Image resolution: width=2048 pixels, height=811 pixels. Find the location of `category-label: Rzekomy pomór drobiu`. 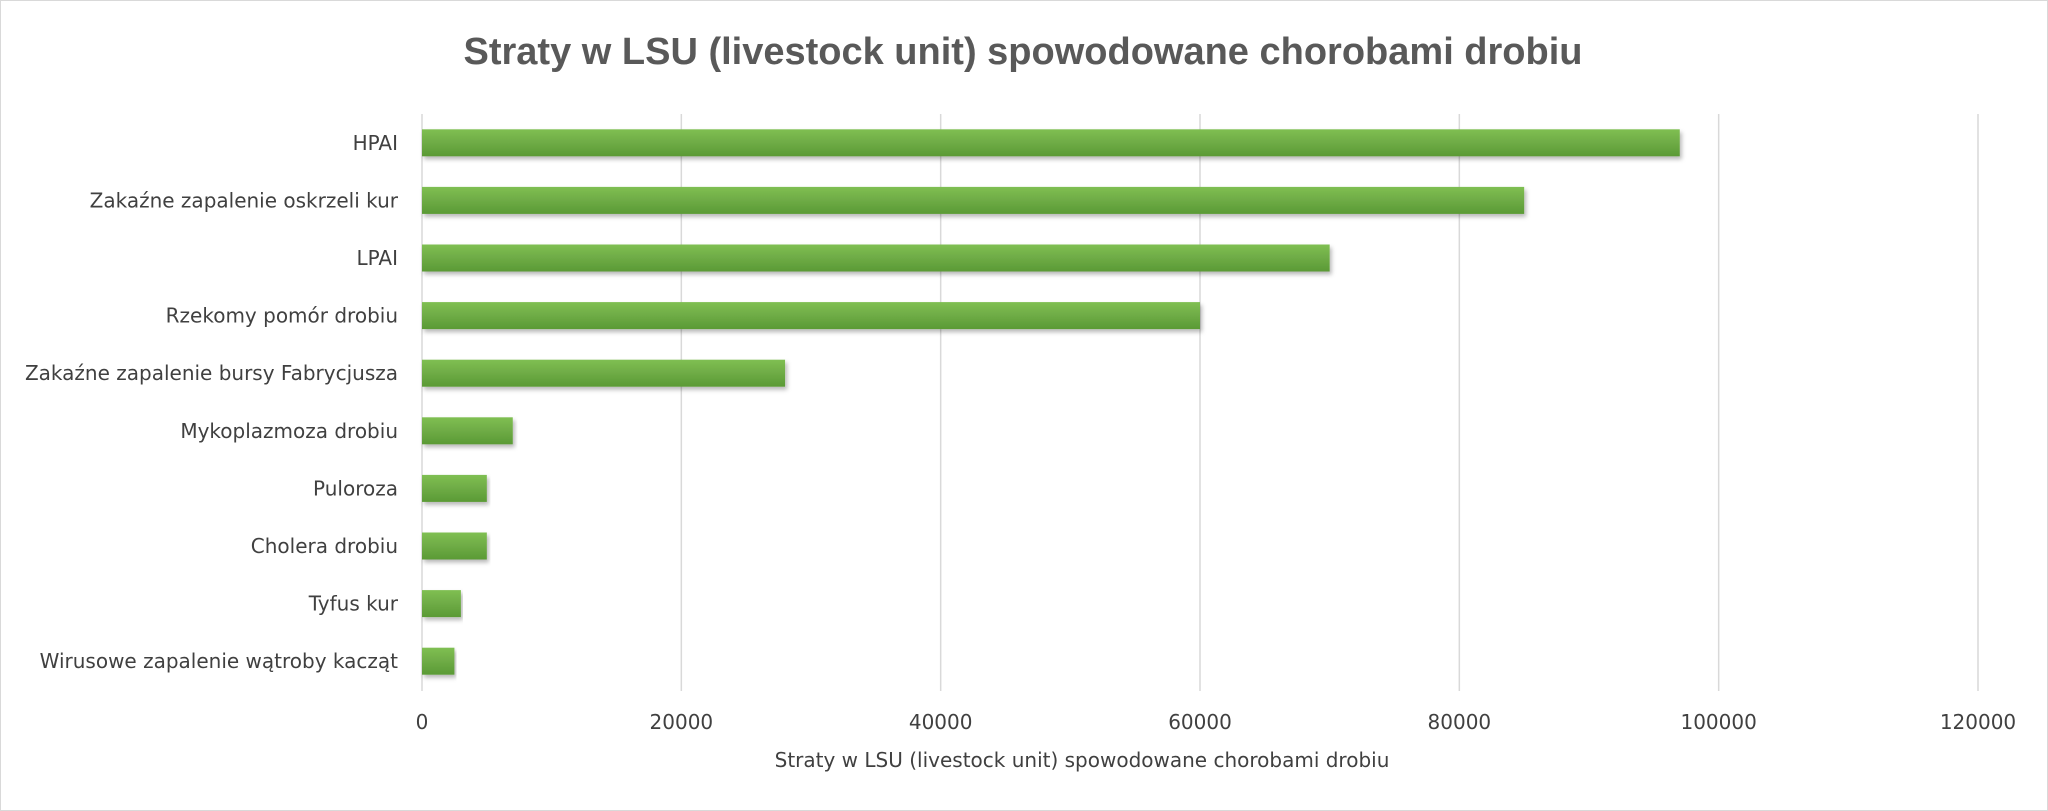

category-label: Rzekomy pomór drobiu is located at coordinates (282, 316).